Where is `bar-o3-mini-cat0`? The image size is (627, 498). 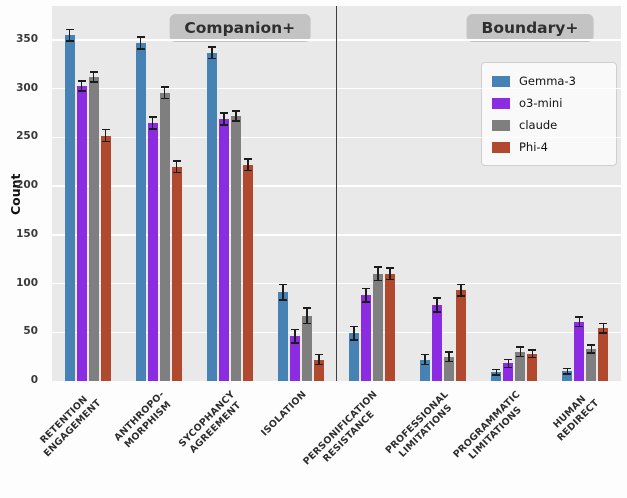
bar-o3-mini-cat0 is located at coordinates (81, 233).